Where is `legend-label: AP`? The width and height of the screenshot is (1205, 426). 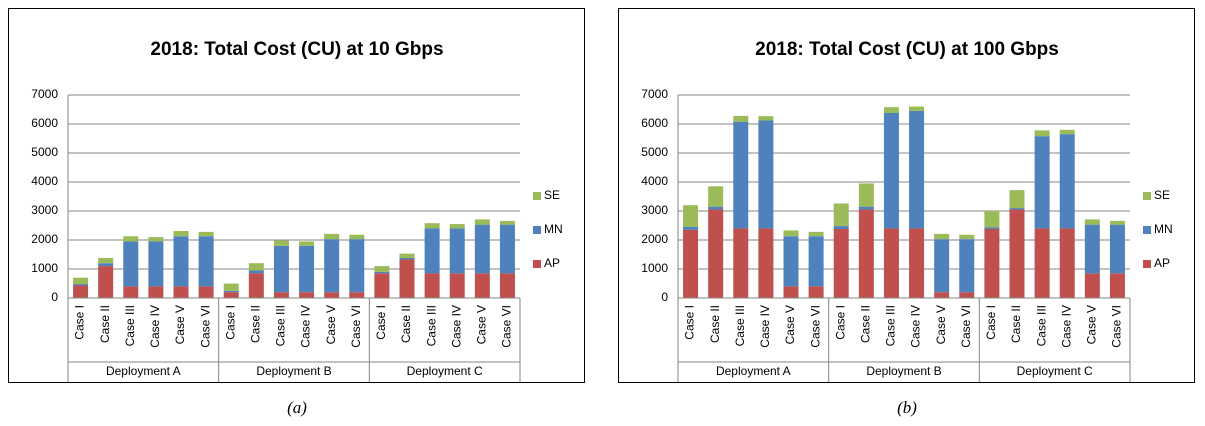 legend-label: AP is located at coordinates (1162, 263).